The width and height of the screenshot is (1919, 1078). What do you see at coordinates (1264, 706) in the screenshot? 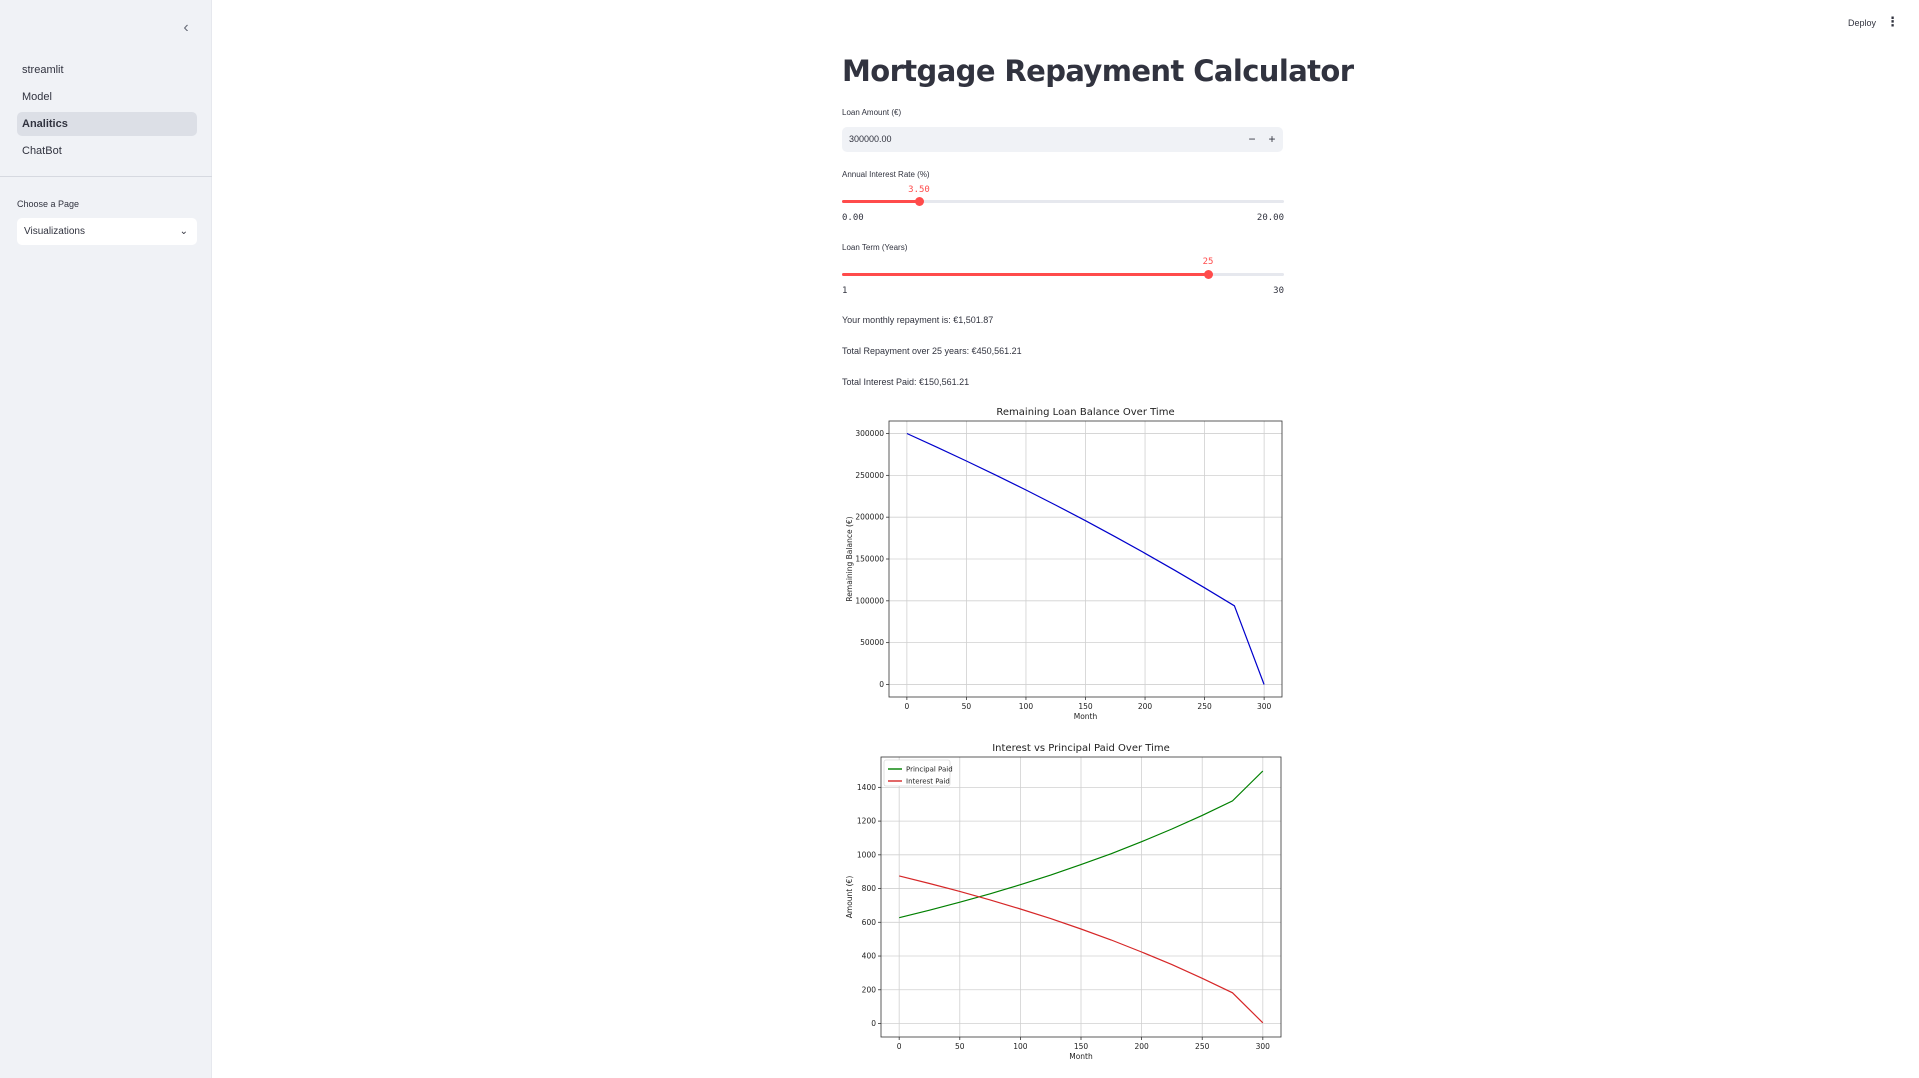
I see `chart0-xtick-label: 300` at bounding box center [1264, 706].